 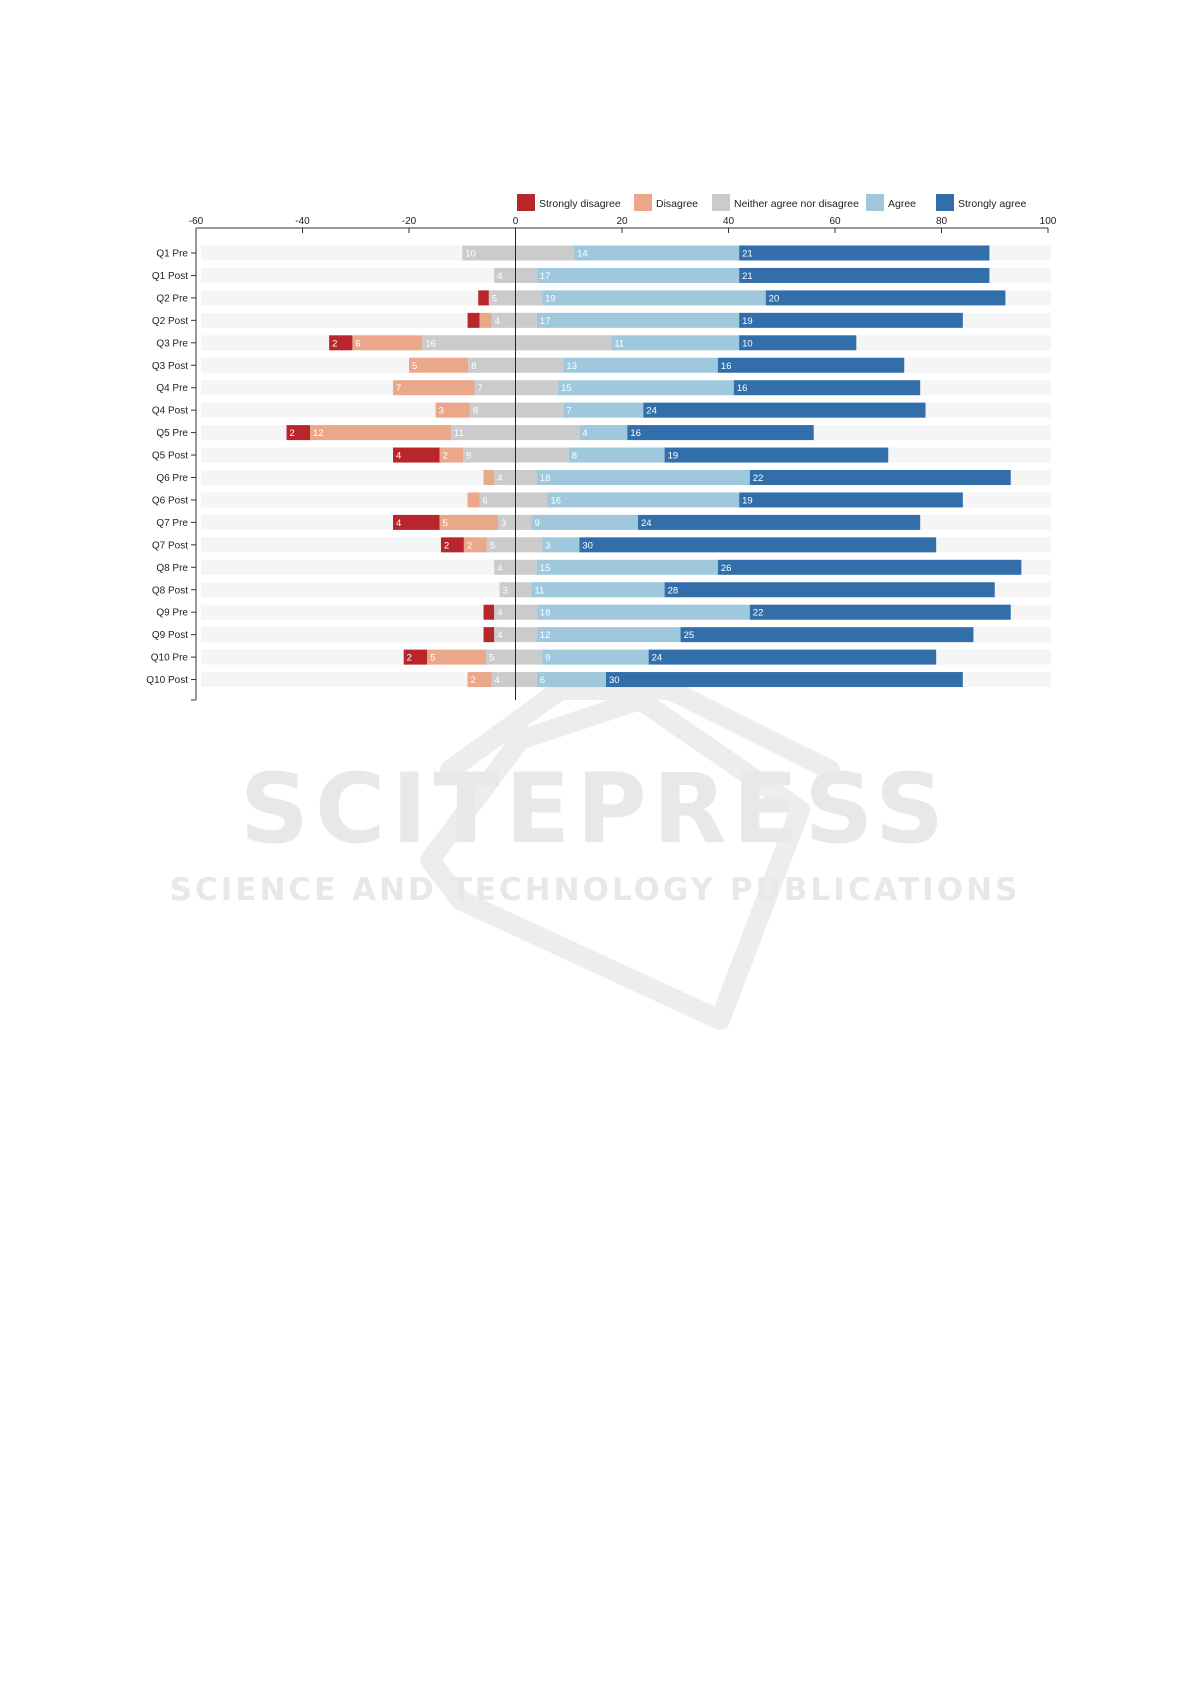 What do you see at coordinates (172, 568) in the screenshot?
I see `category-label: Q8 Pre` at bounding box center [172, 568].